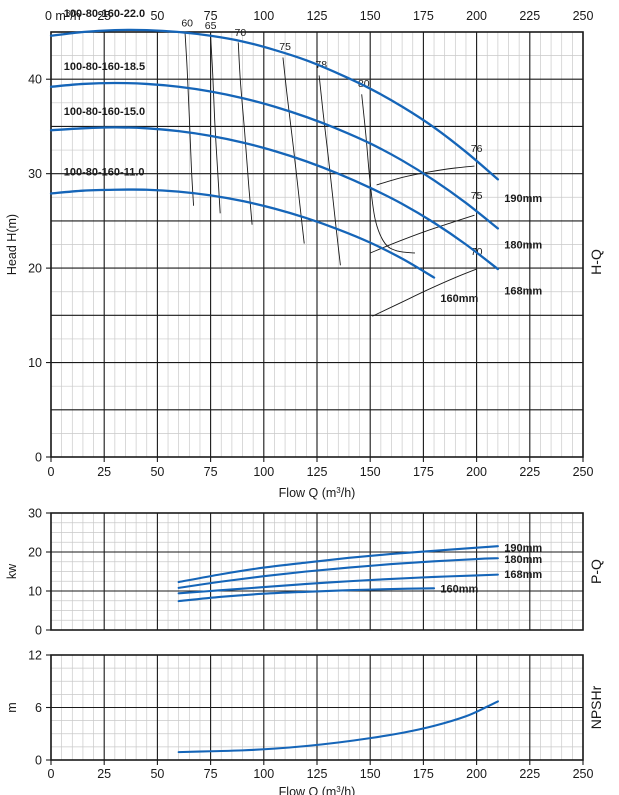 This screenshot has width=619, height=795. I want to click on hq-top-axis: 0 m3/h 25 50 75 100 125 150 175 200 225 250, so click(319, 16).